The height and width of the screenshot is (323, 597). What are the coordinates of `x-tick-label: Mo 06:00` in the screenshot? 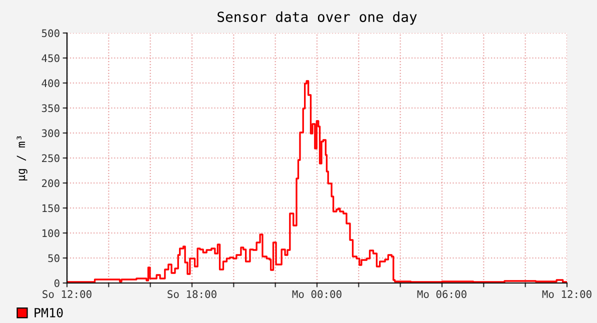 It's located at (441, 294).